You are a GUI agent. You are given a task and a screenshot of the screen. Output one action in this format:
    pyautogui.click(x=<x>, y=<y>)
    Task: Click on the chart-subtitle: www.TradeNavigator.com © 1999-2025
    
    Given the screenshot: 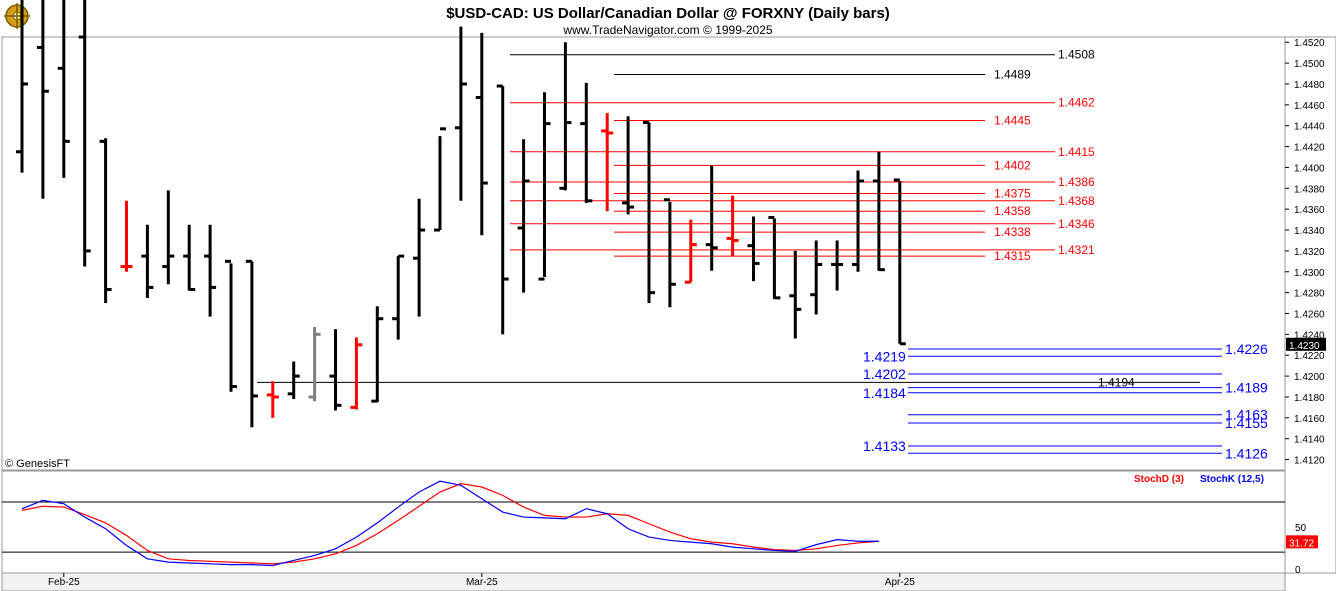 What is the action you would take?
    pyautogui.click(x=667, y=30)
    